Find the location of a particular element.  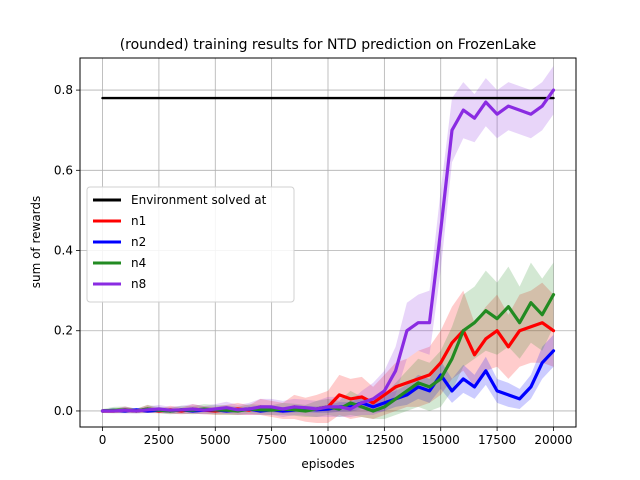

y-axis-ticks: 0.0 0.2 0.4 0.6 0.8 is located at coordinates (67, 250).